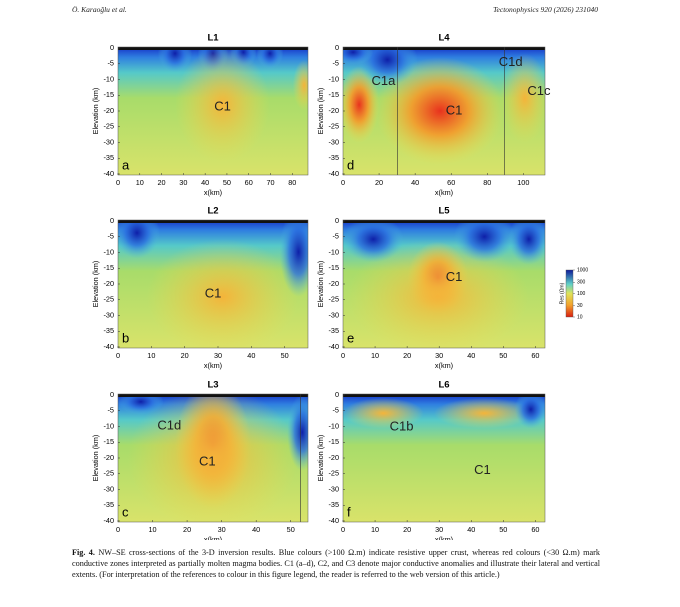 The height and width of the screenshot is (607, 680). What do you see at coordinates (213, 38) in the screenshot?
I see `panel-title: L1` at bounding box center [213, 38].